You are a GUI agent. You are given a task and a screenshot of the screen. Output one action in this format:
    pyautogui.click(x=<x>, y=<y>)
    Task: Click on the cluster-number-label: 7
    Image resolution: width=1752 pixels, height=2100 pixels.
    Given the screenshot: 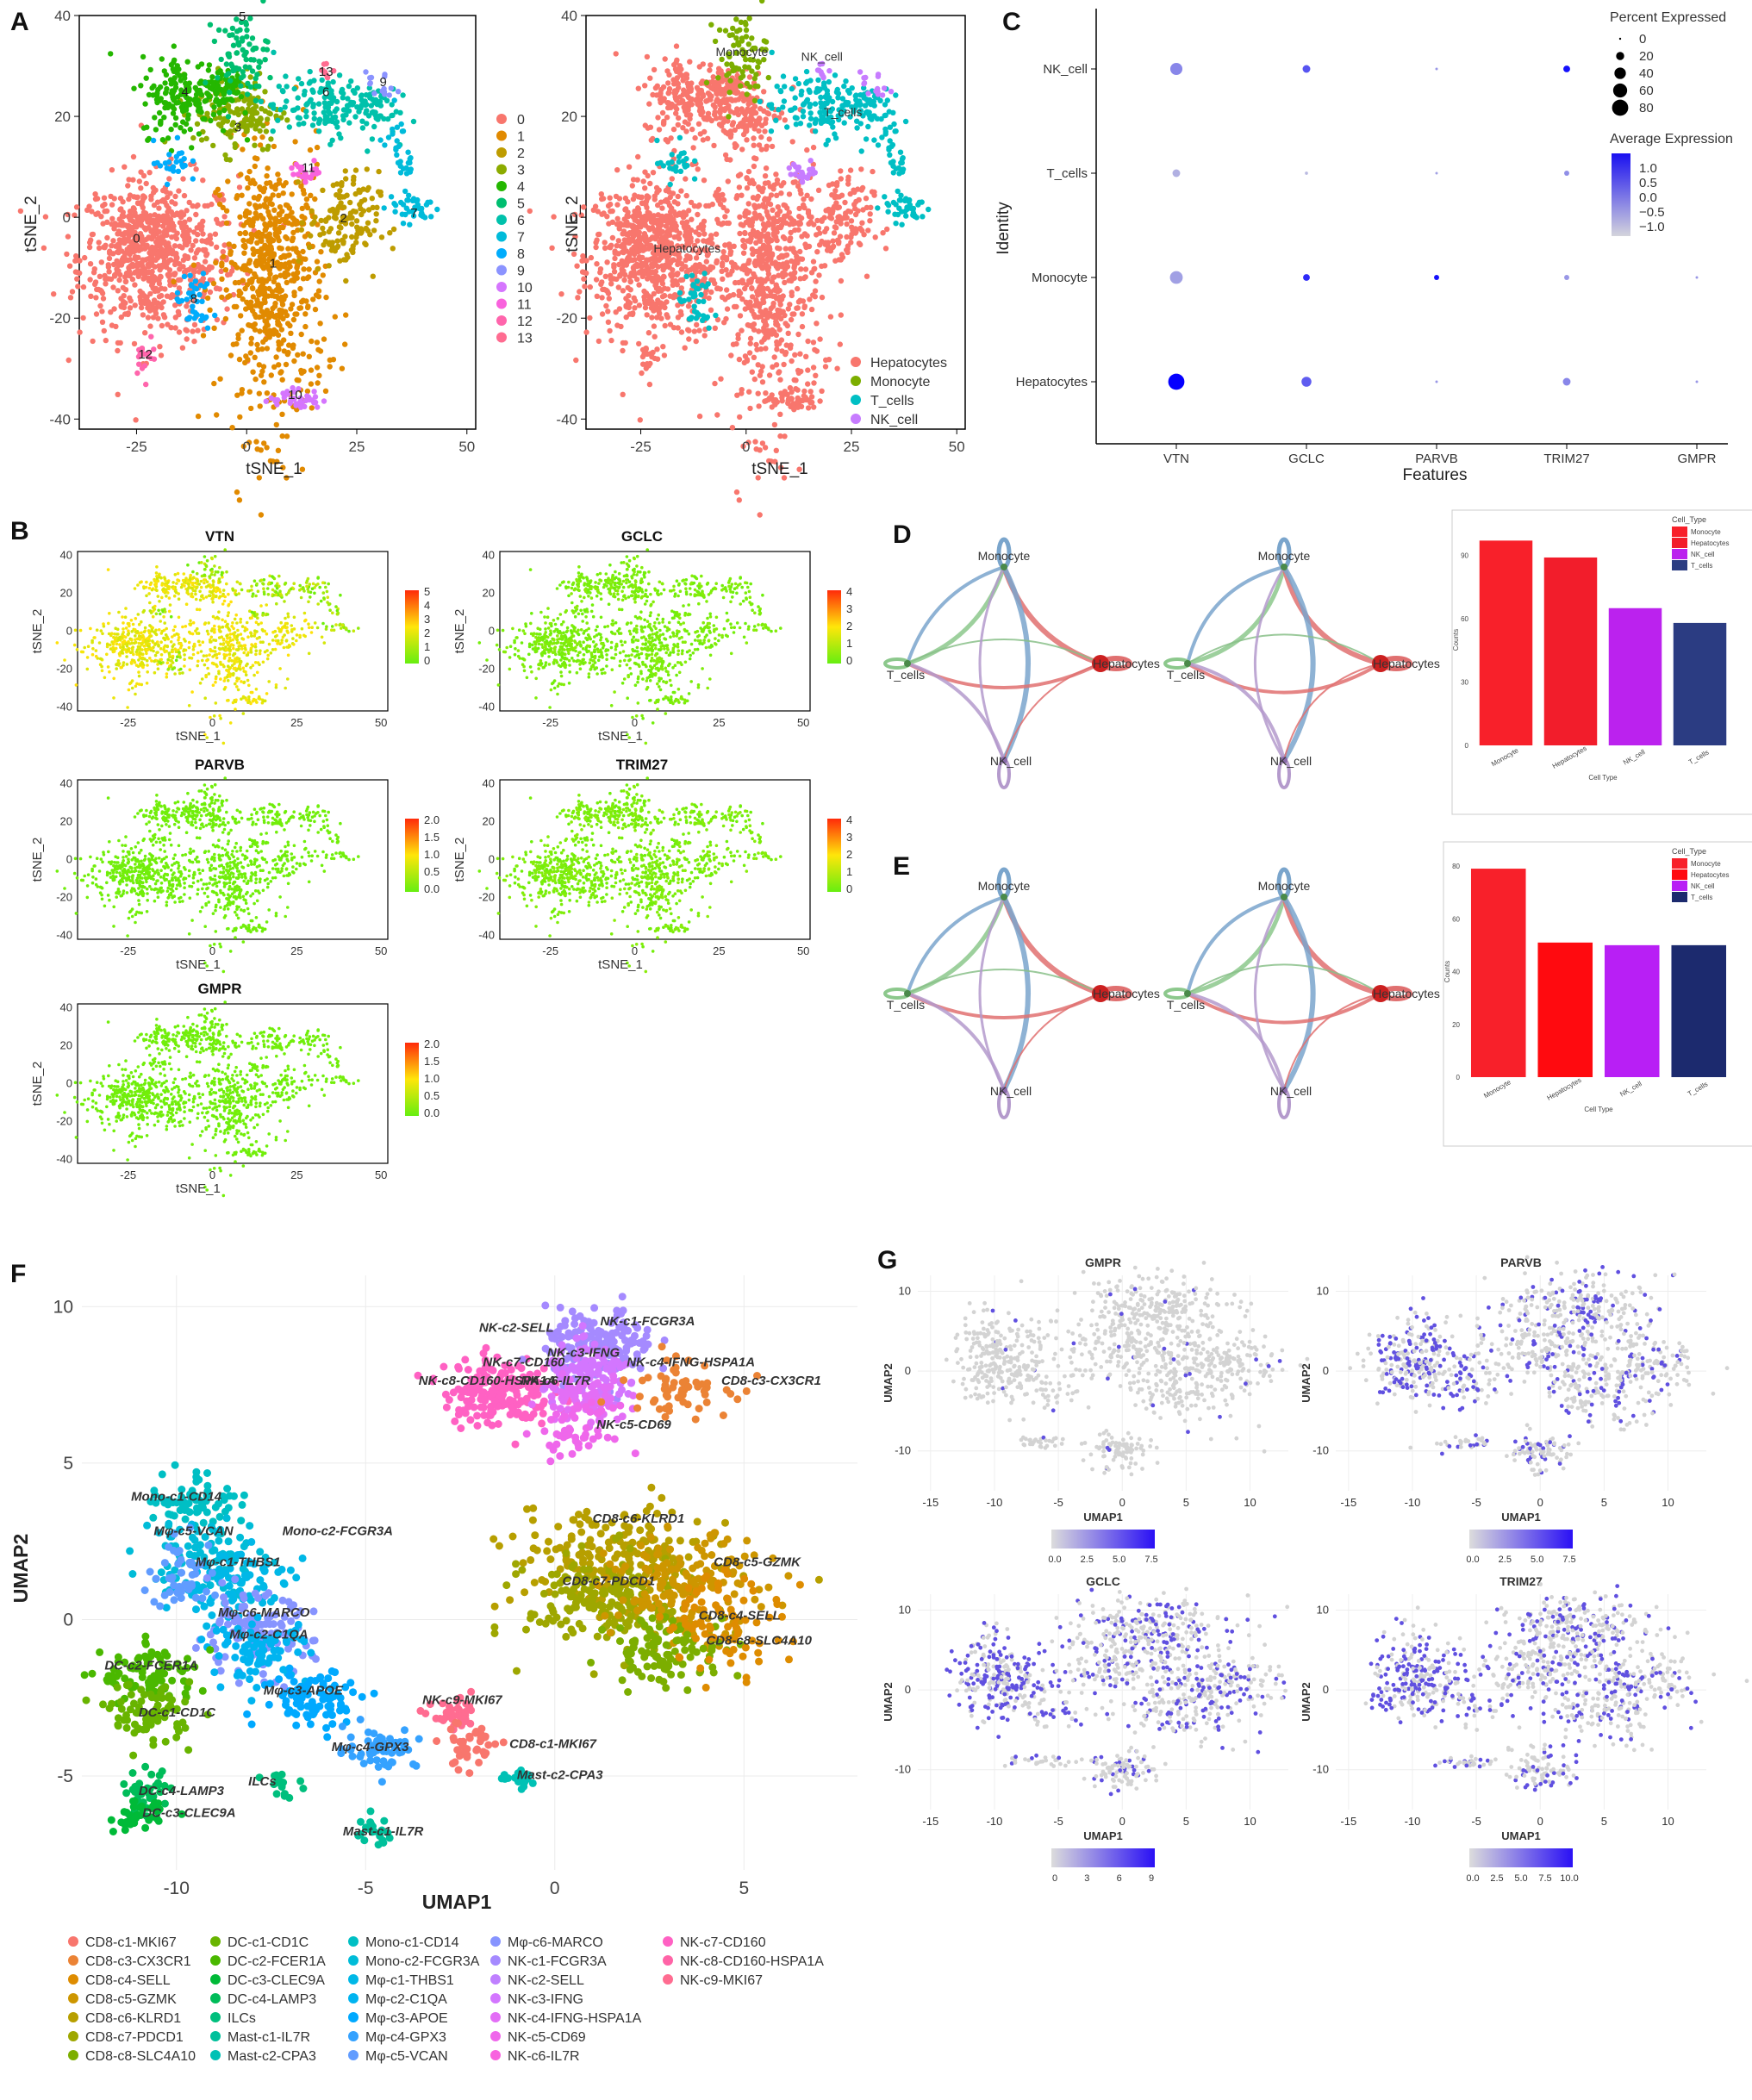 What is the action you would take?
    pyautogui.click(x=413, y=213)
    